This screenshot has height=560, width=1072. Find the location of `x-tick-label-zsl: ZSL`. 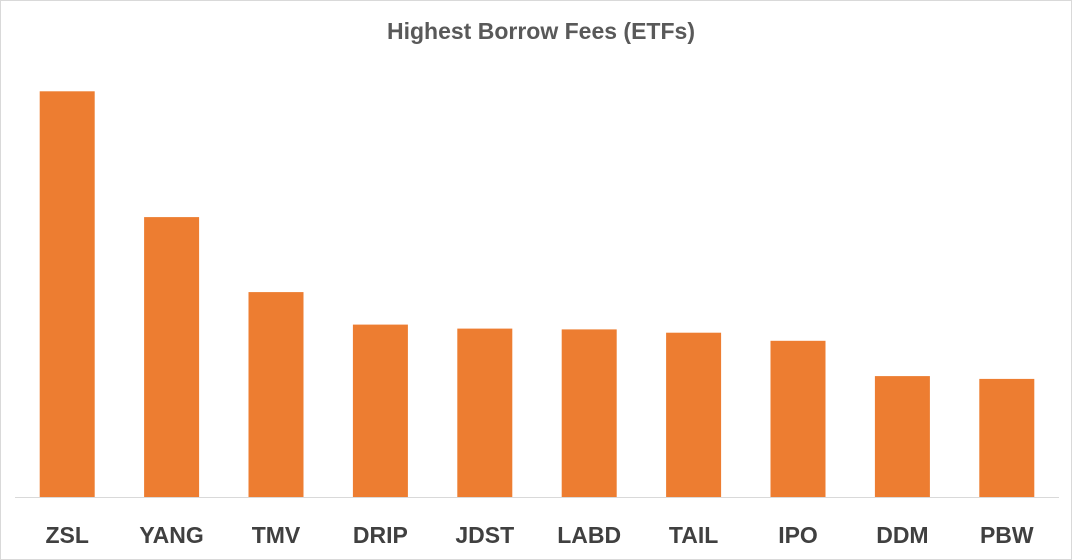

x-tick-label-zsl: ZSL is located at coordinates (66, 535).